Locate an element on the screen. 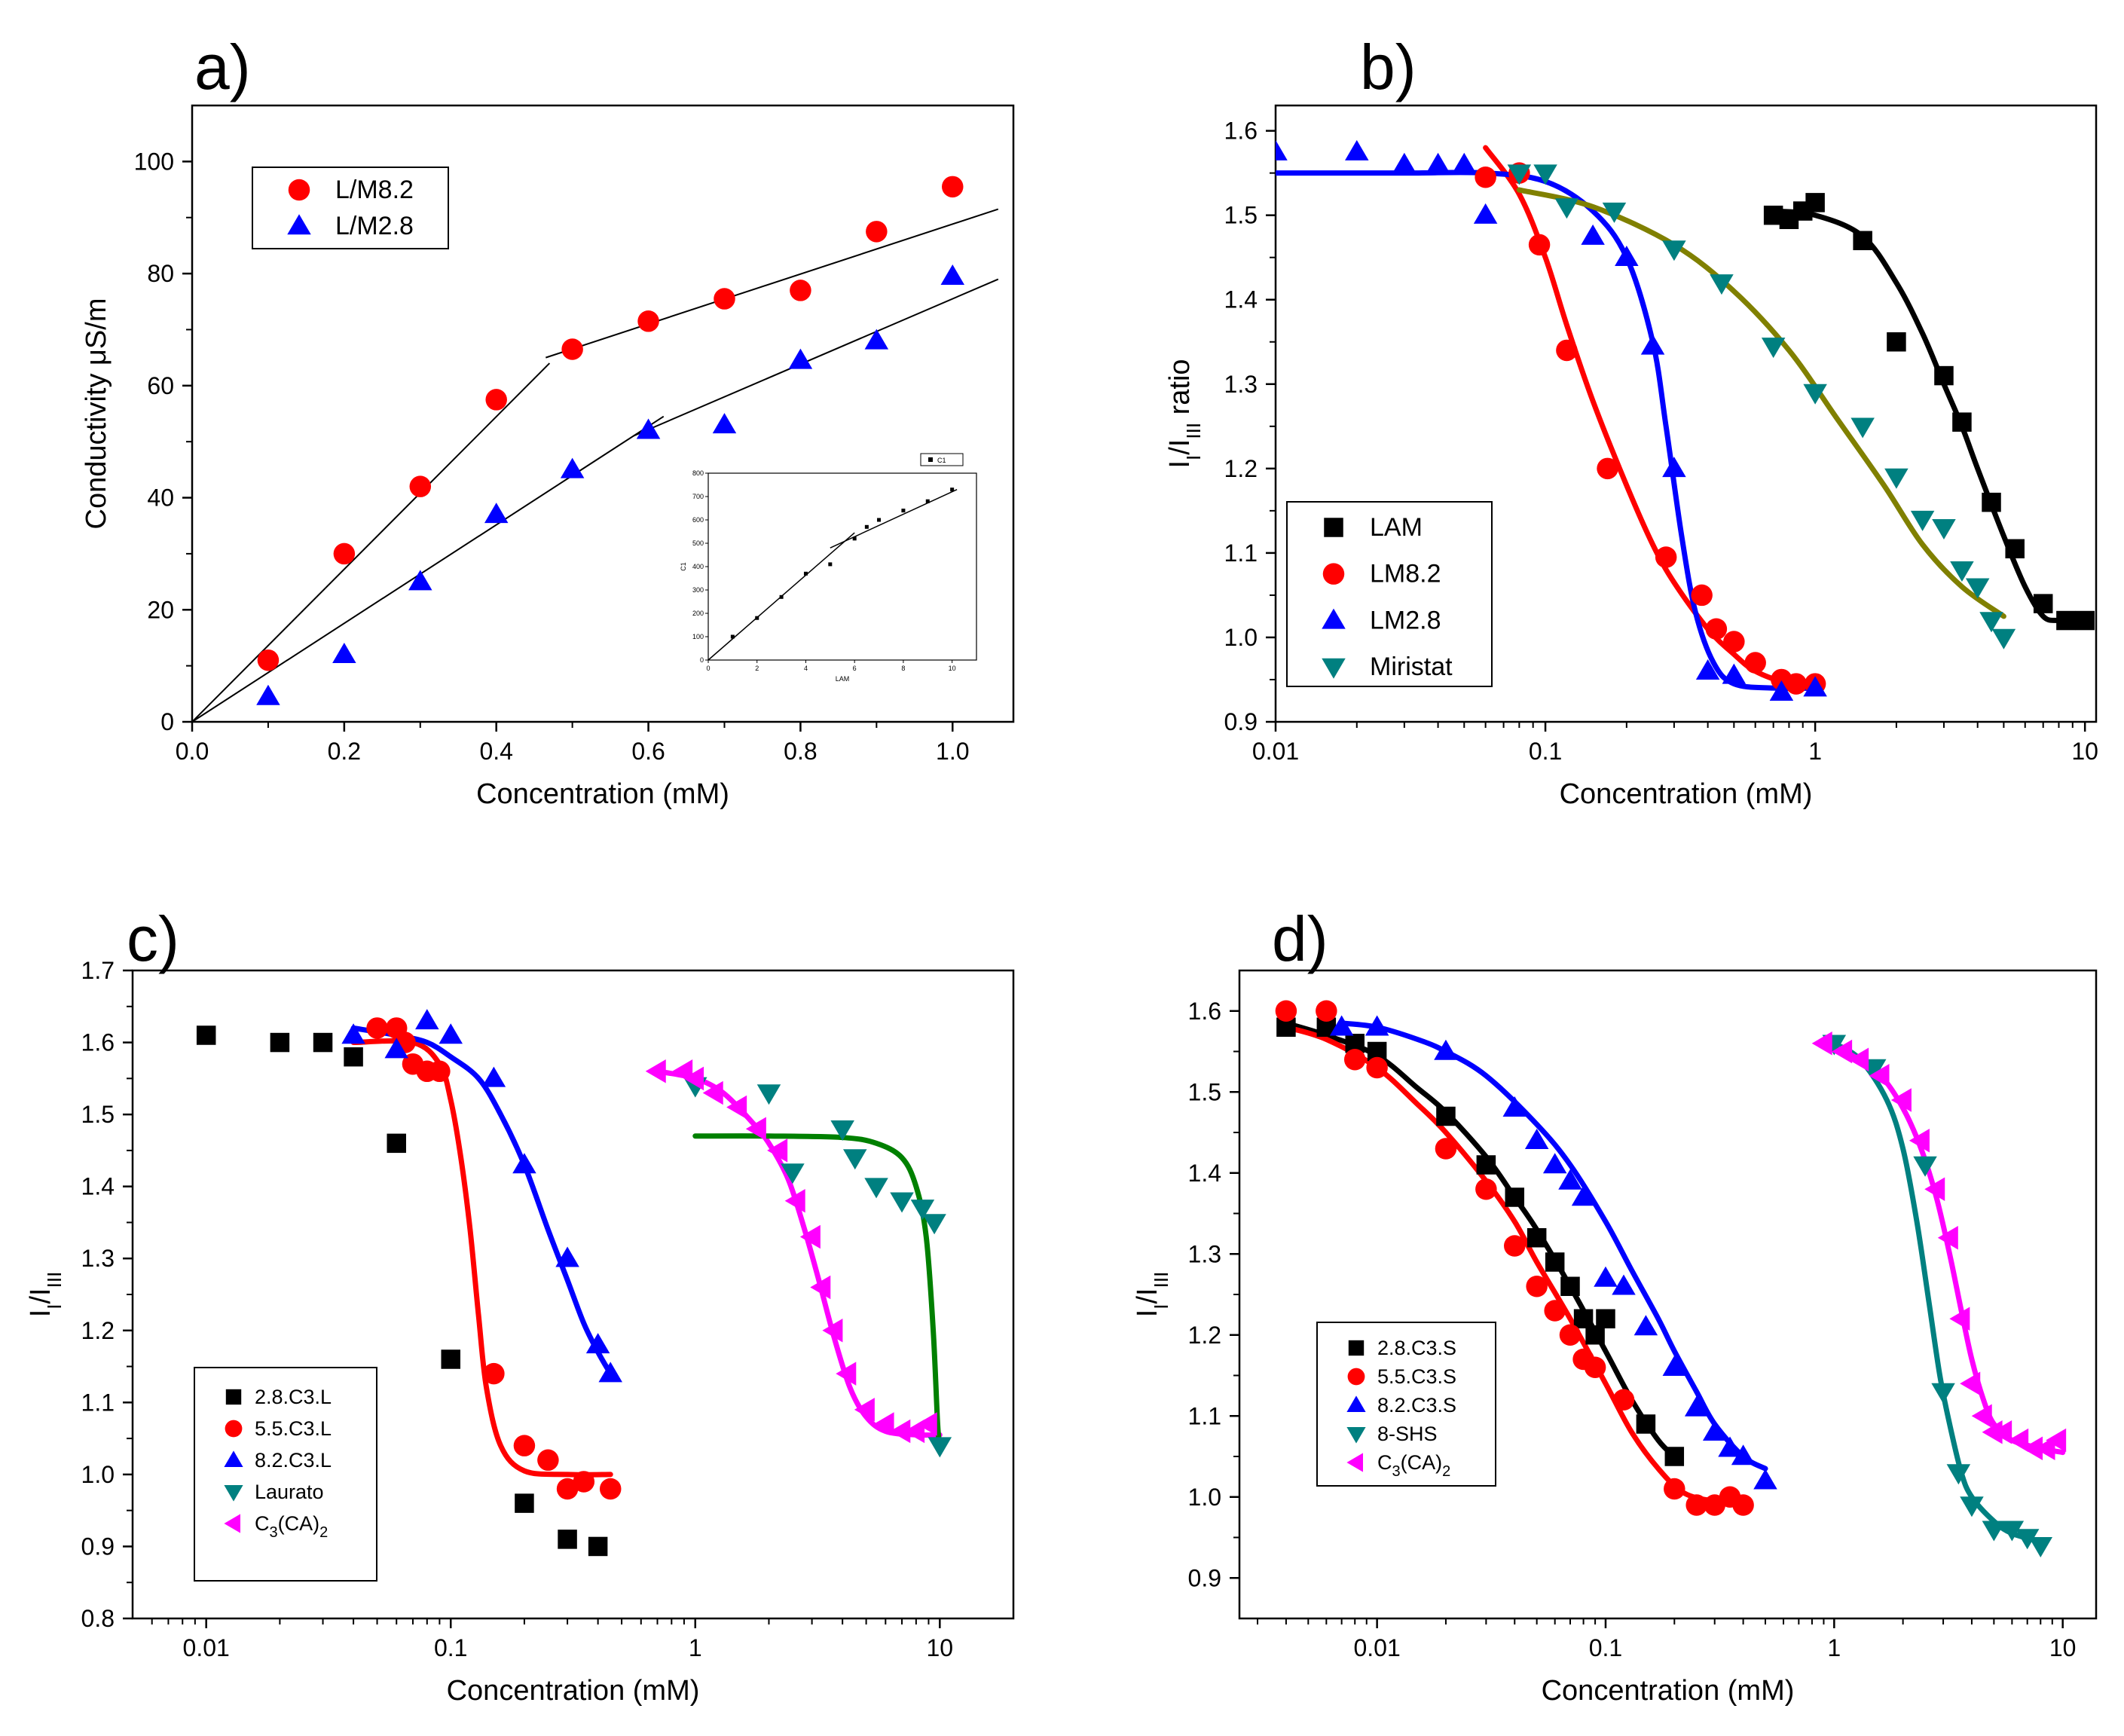 This screenshot has height=1736, width=2124. inset-y-tick-label: 400 is located at coordinates (698, 566).